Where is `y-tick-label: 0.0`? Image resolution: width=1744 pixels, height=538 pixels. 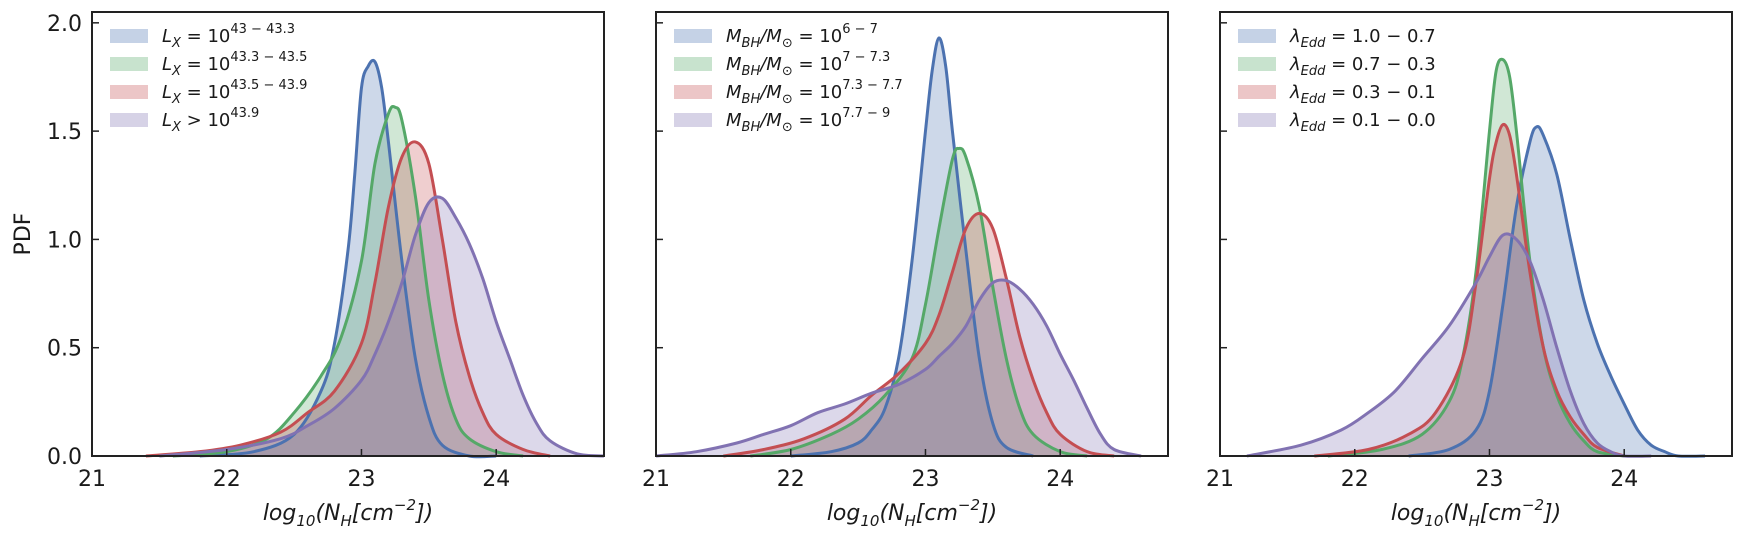 y-tick-label: 0.0 is located at coordinates (64, 457).